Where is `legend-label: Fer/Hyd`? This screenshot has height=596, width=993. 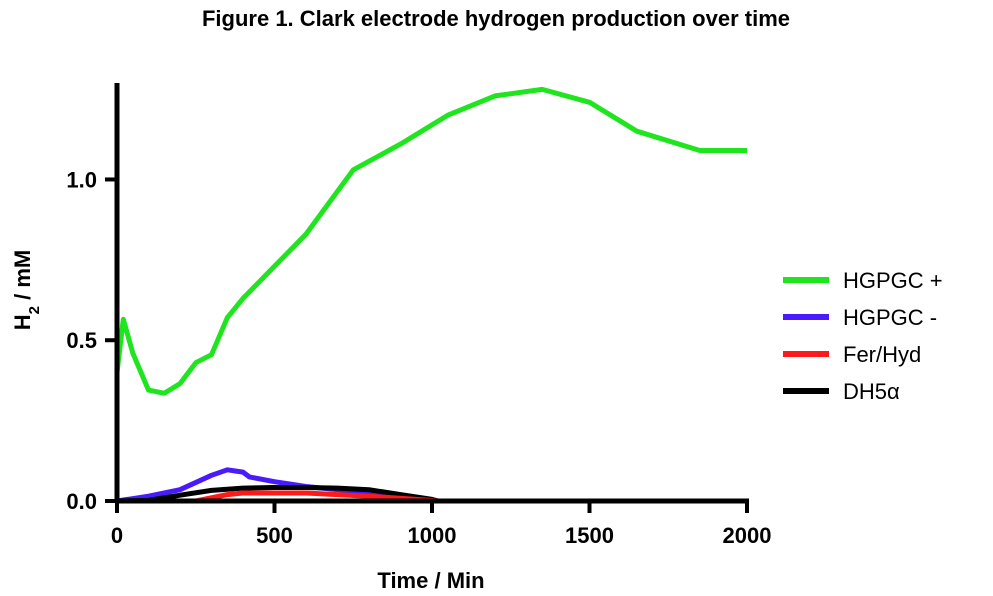
legend-label: Fer/Hyd is located at coordinates (882, 354).